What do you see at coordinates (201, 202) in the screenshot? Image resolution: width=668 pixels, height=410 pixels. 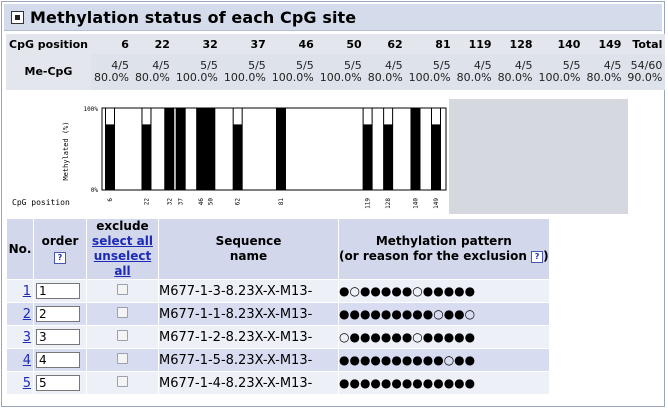 I see `chart-tick-label: 46` at bounding box center [201, 202].